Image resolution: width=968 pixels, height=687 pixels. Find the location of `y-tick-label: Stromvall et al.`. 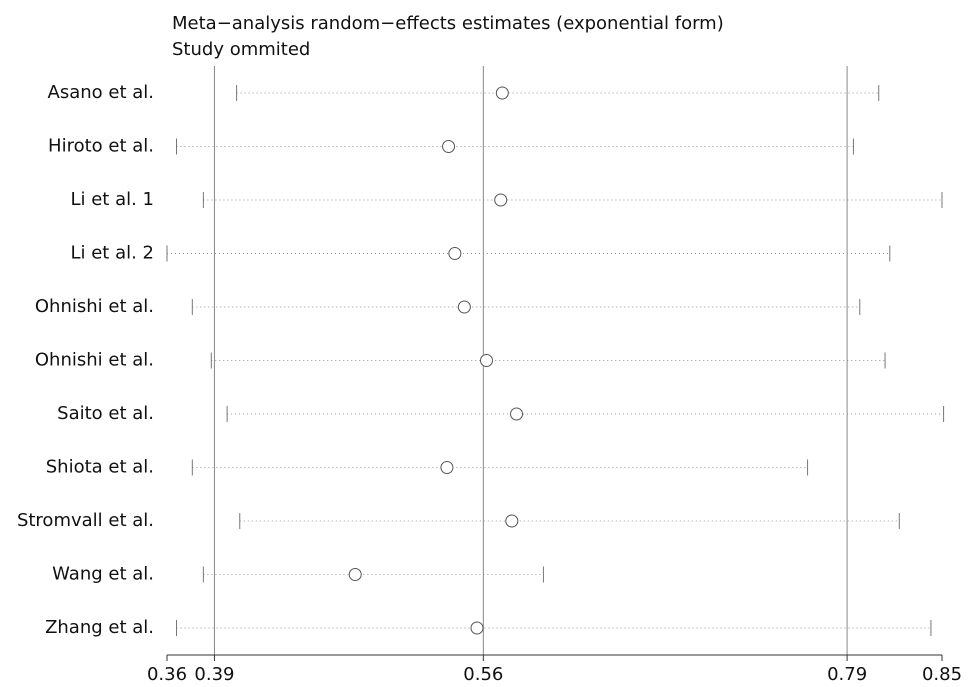

y-tick-label: Stromvall et al. is located at coordinates (85, 520).